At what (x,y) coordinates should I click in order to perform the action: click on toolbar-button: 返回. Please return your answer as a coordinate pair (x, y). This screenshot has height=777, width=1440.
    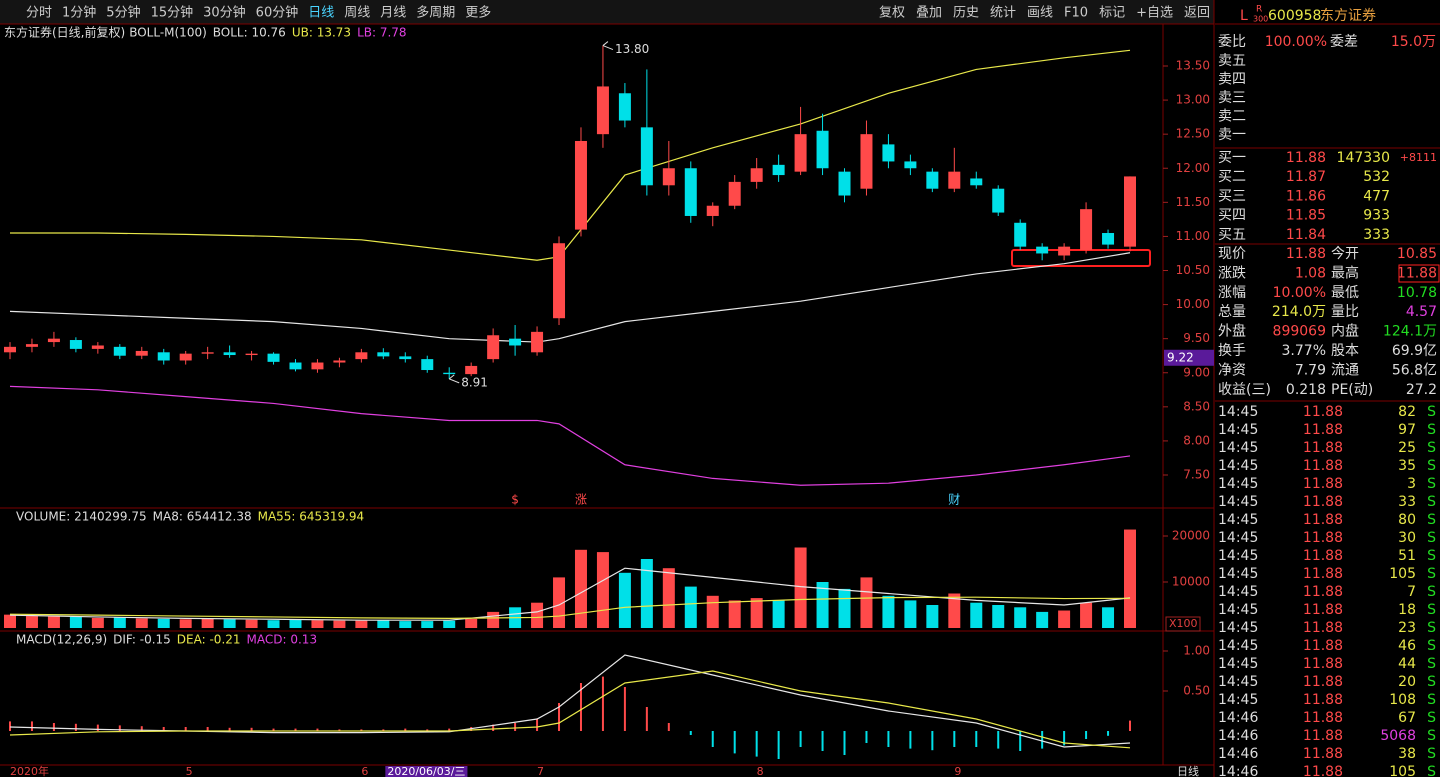
    Looking at the image, I should click on (1197, 13).